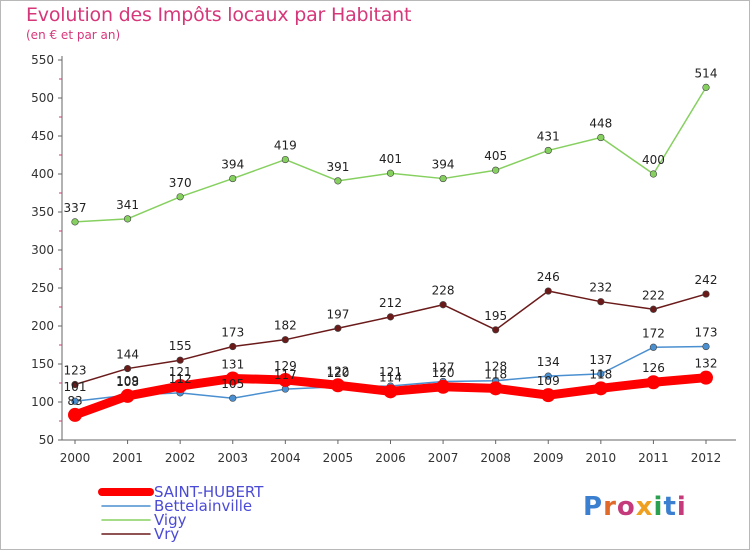 The image size is (750, 550). Describe the element at coordinates (285, 326) in the screenshot. I see `data-label-vry: 182` at that location.